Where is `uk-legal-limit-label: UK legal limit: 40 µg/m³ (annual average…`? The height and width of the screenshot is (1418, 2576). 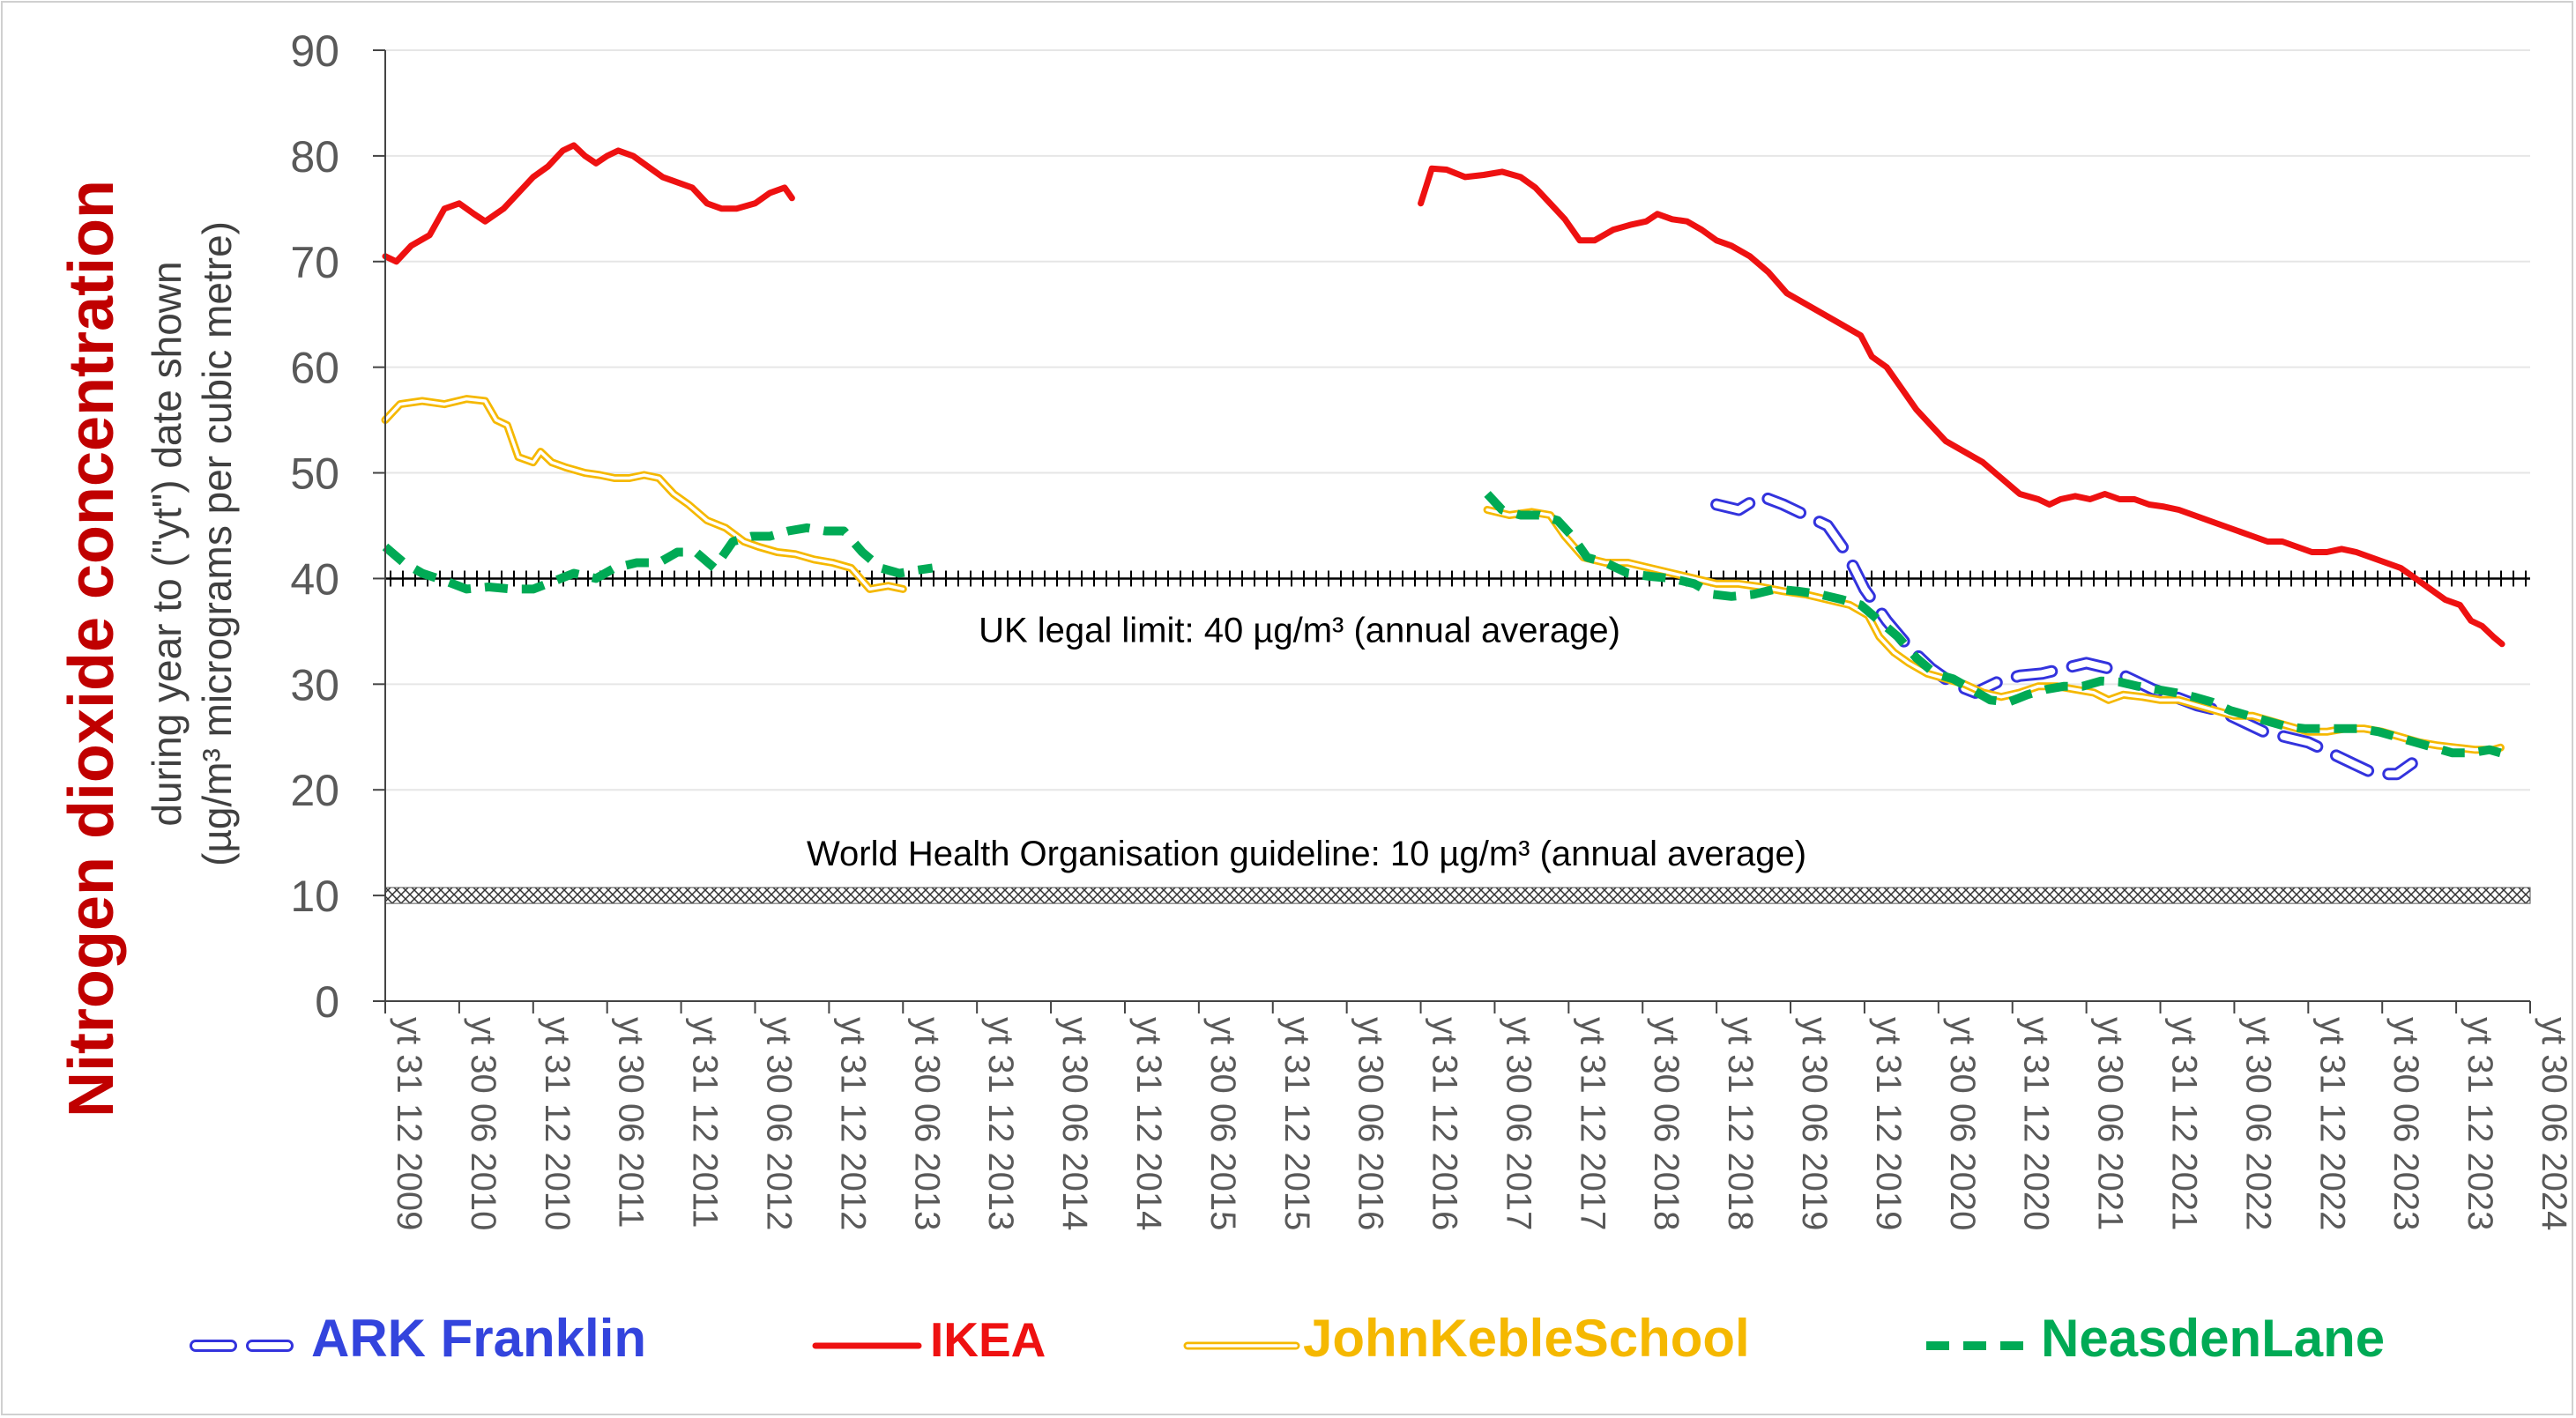 uk-legal-limit-label: UK legal limit: 40 µg/m³ (annual average… is located at coordinates (1299, 630).